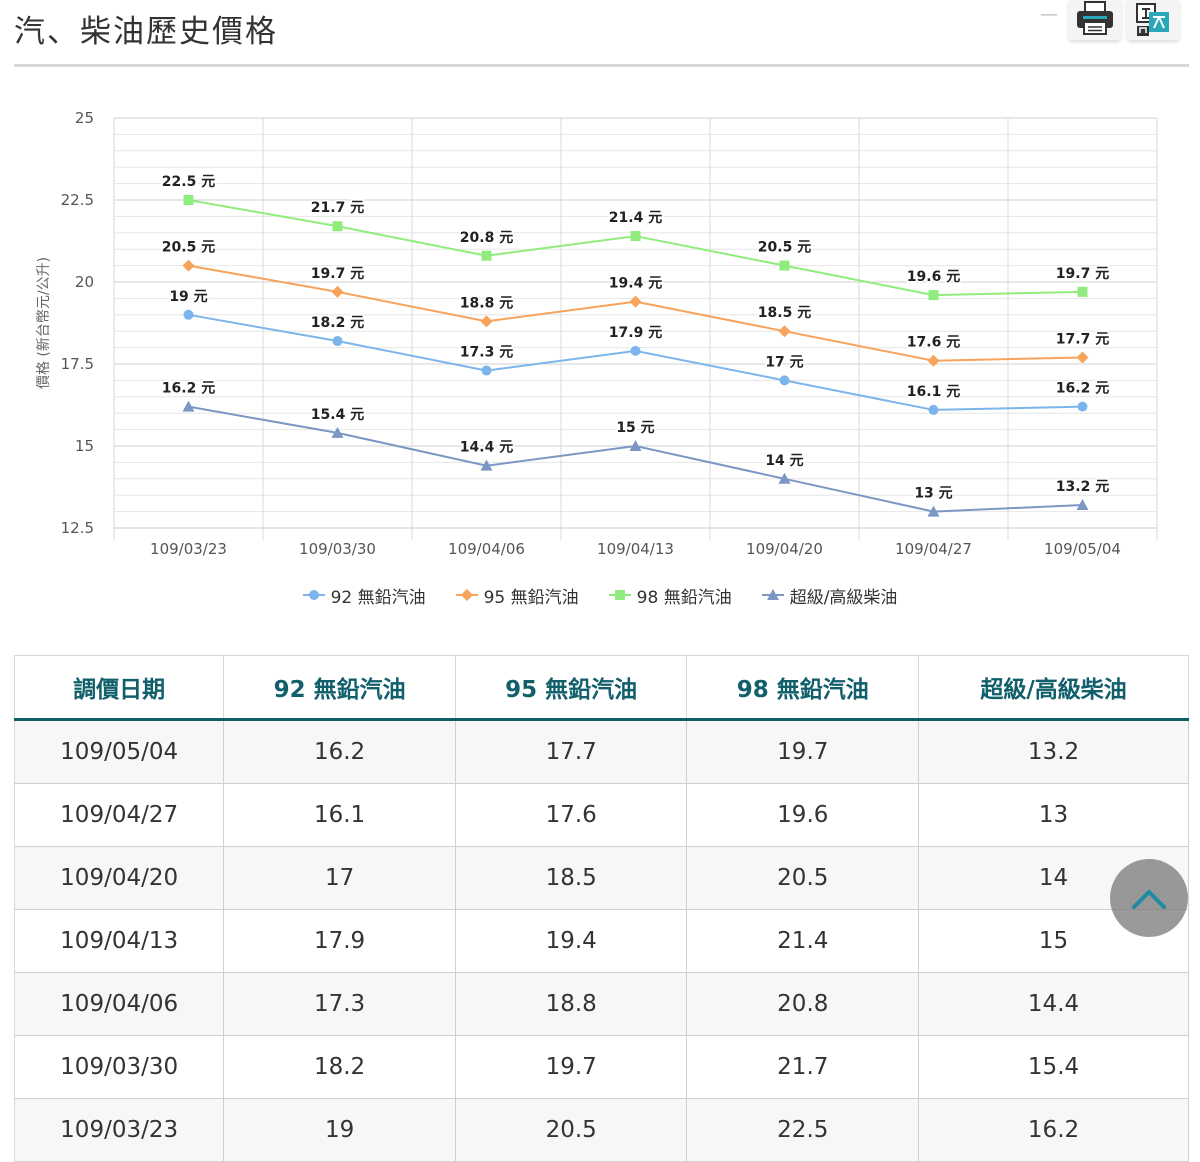 Image resolution: width=1200 pixels, height=1162 pixels. I want to click on table-row: 109/04/20 17 18.5 20.5 14, so click(601, 878).